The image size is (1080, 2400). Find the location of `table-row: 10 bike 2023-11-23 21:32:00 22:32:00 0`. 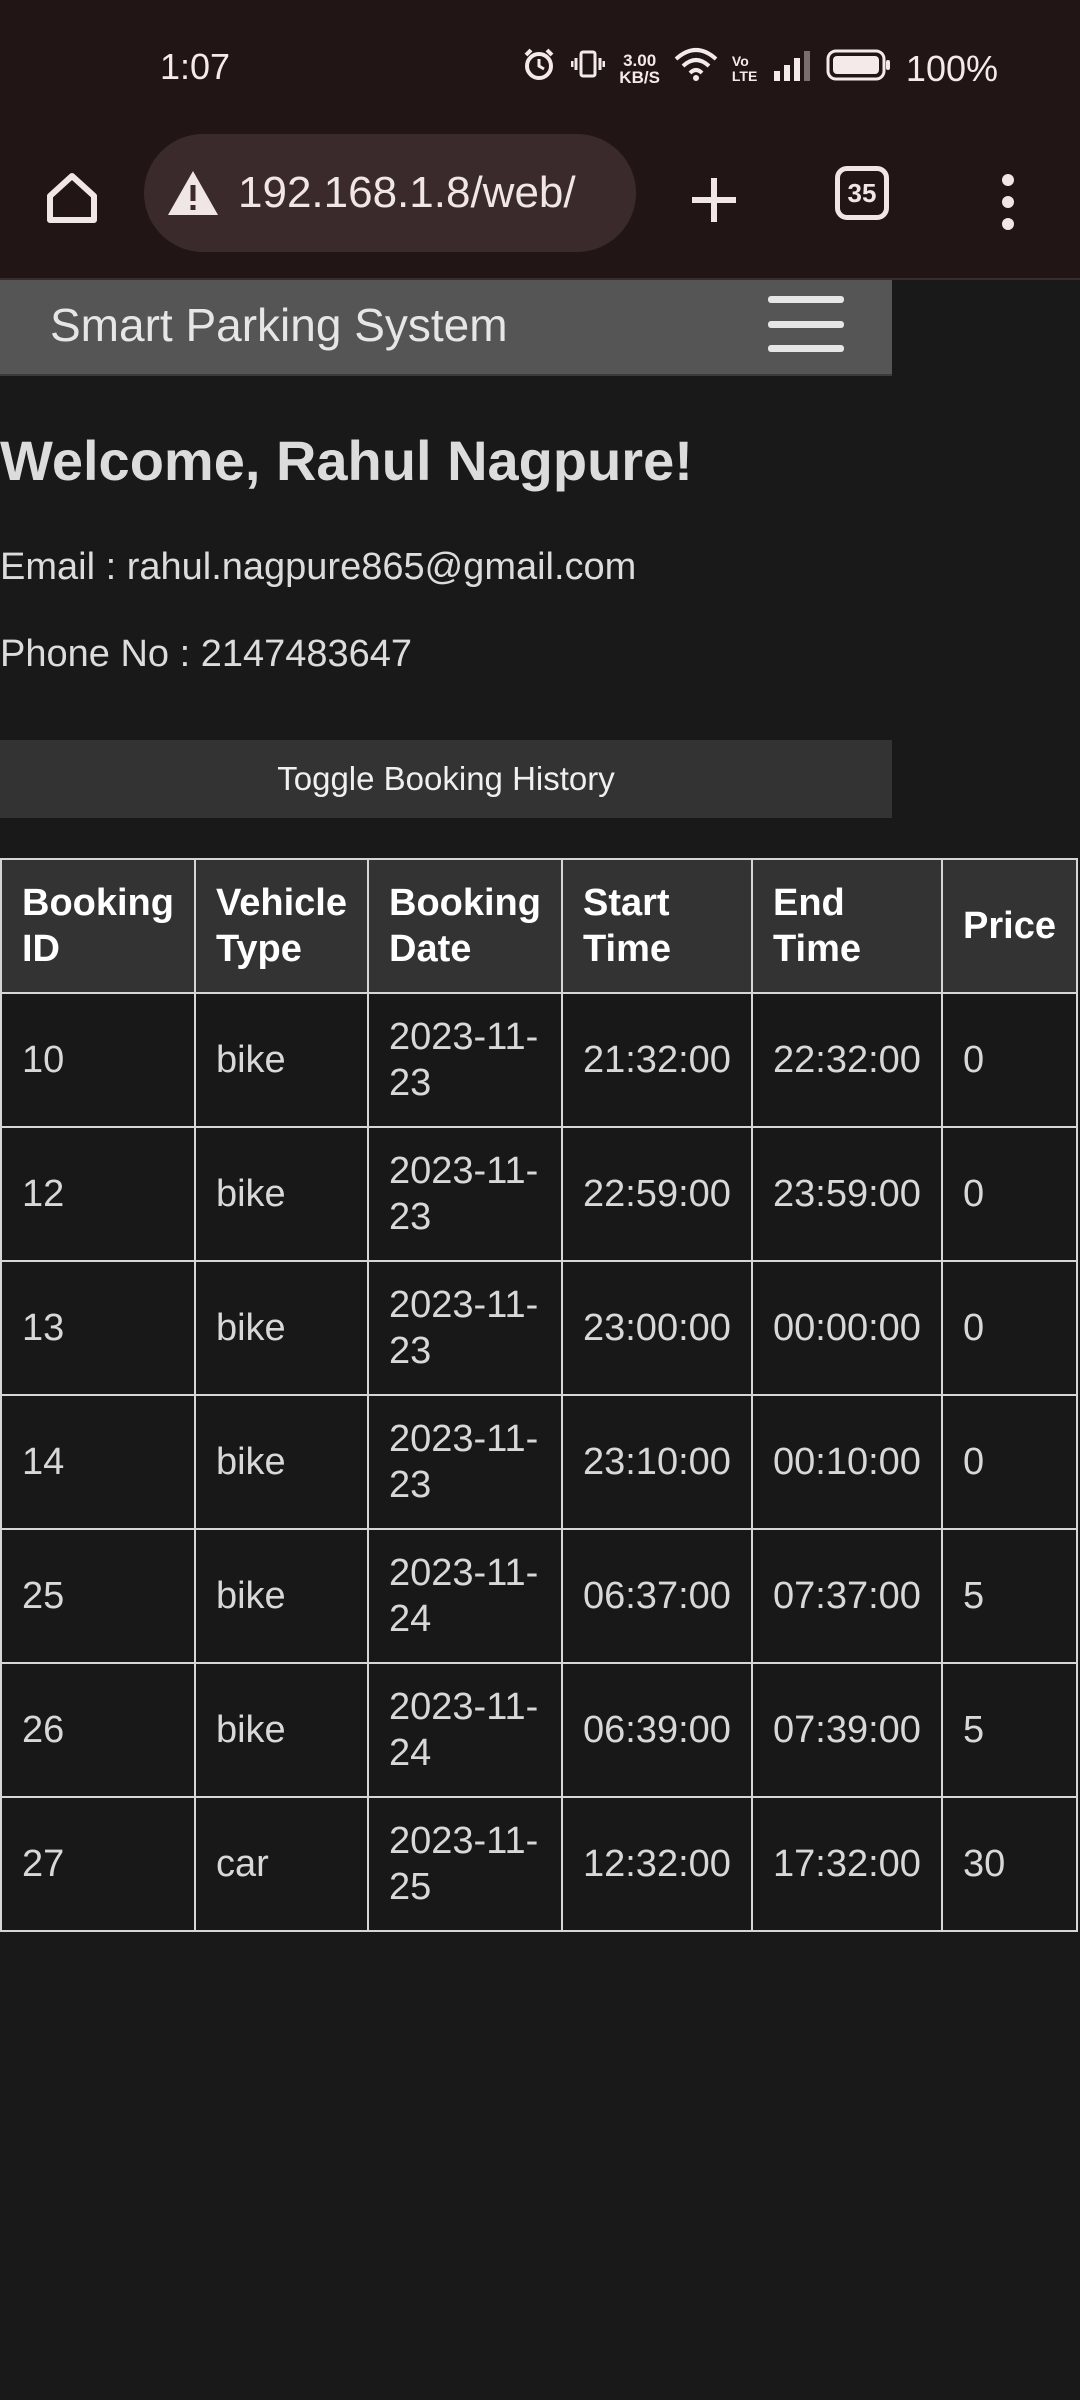

table-row: 10 bike 2023-11-23 21:32:00 22:32:00 0 is located at coordinates (539, 1060).